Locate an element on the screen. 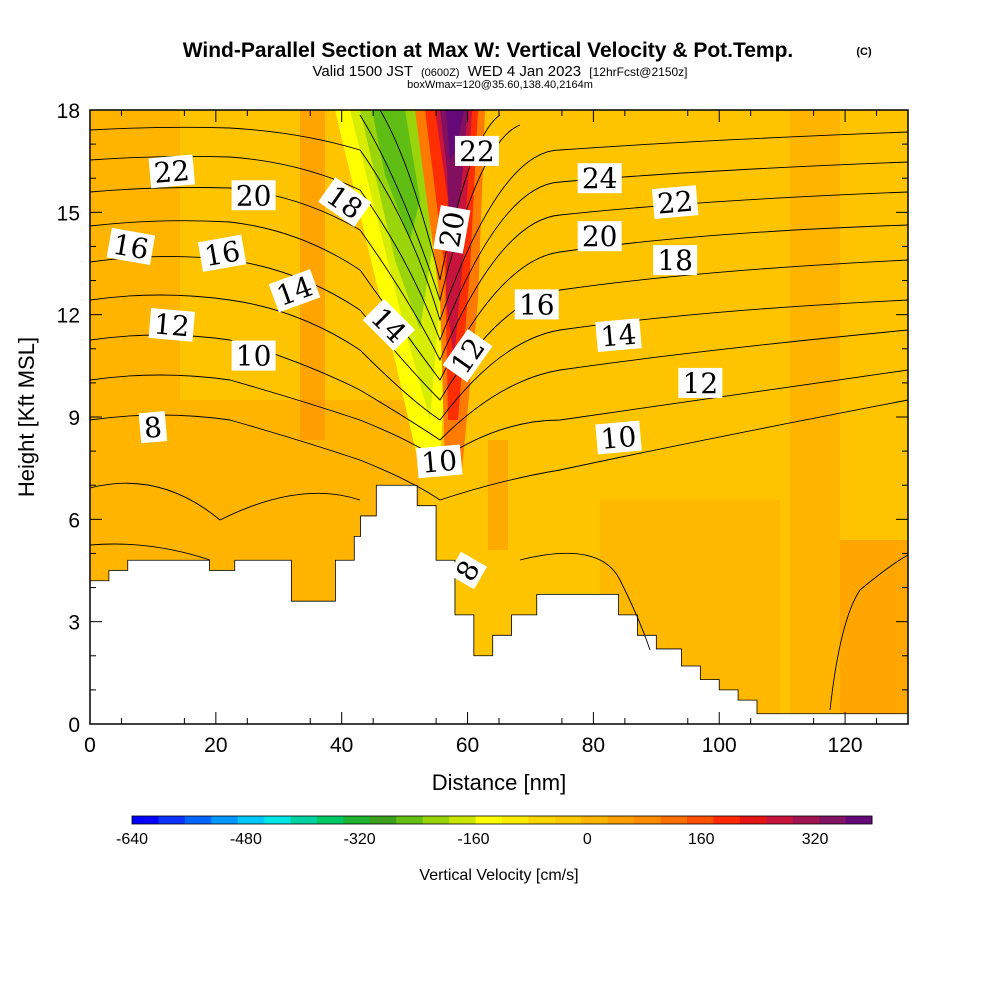  contour-label-text: 8 is located at coordinates (153, 428).